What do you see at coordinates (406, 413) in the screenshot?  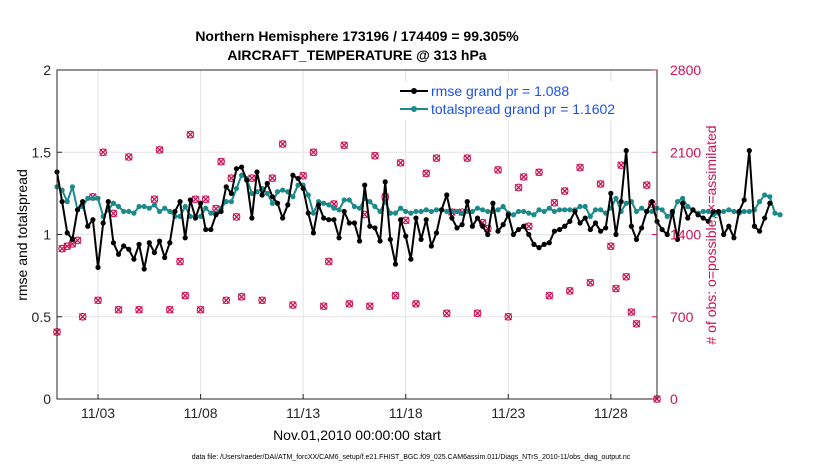 I see `tick-label-x: 11/18` at bounding box center [406, 413].